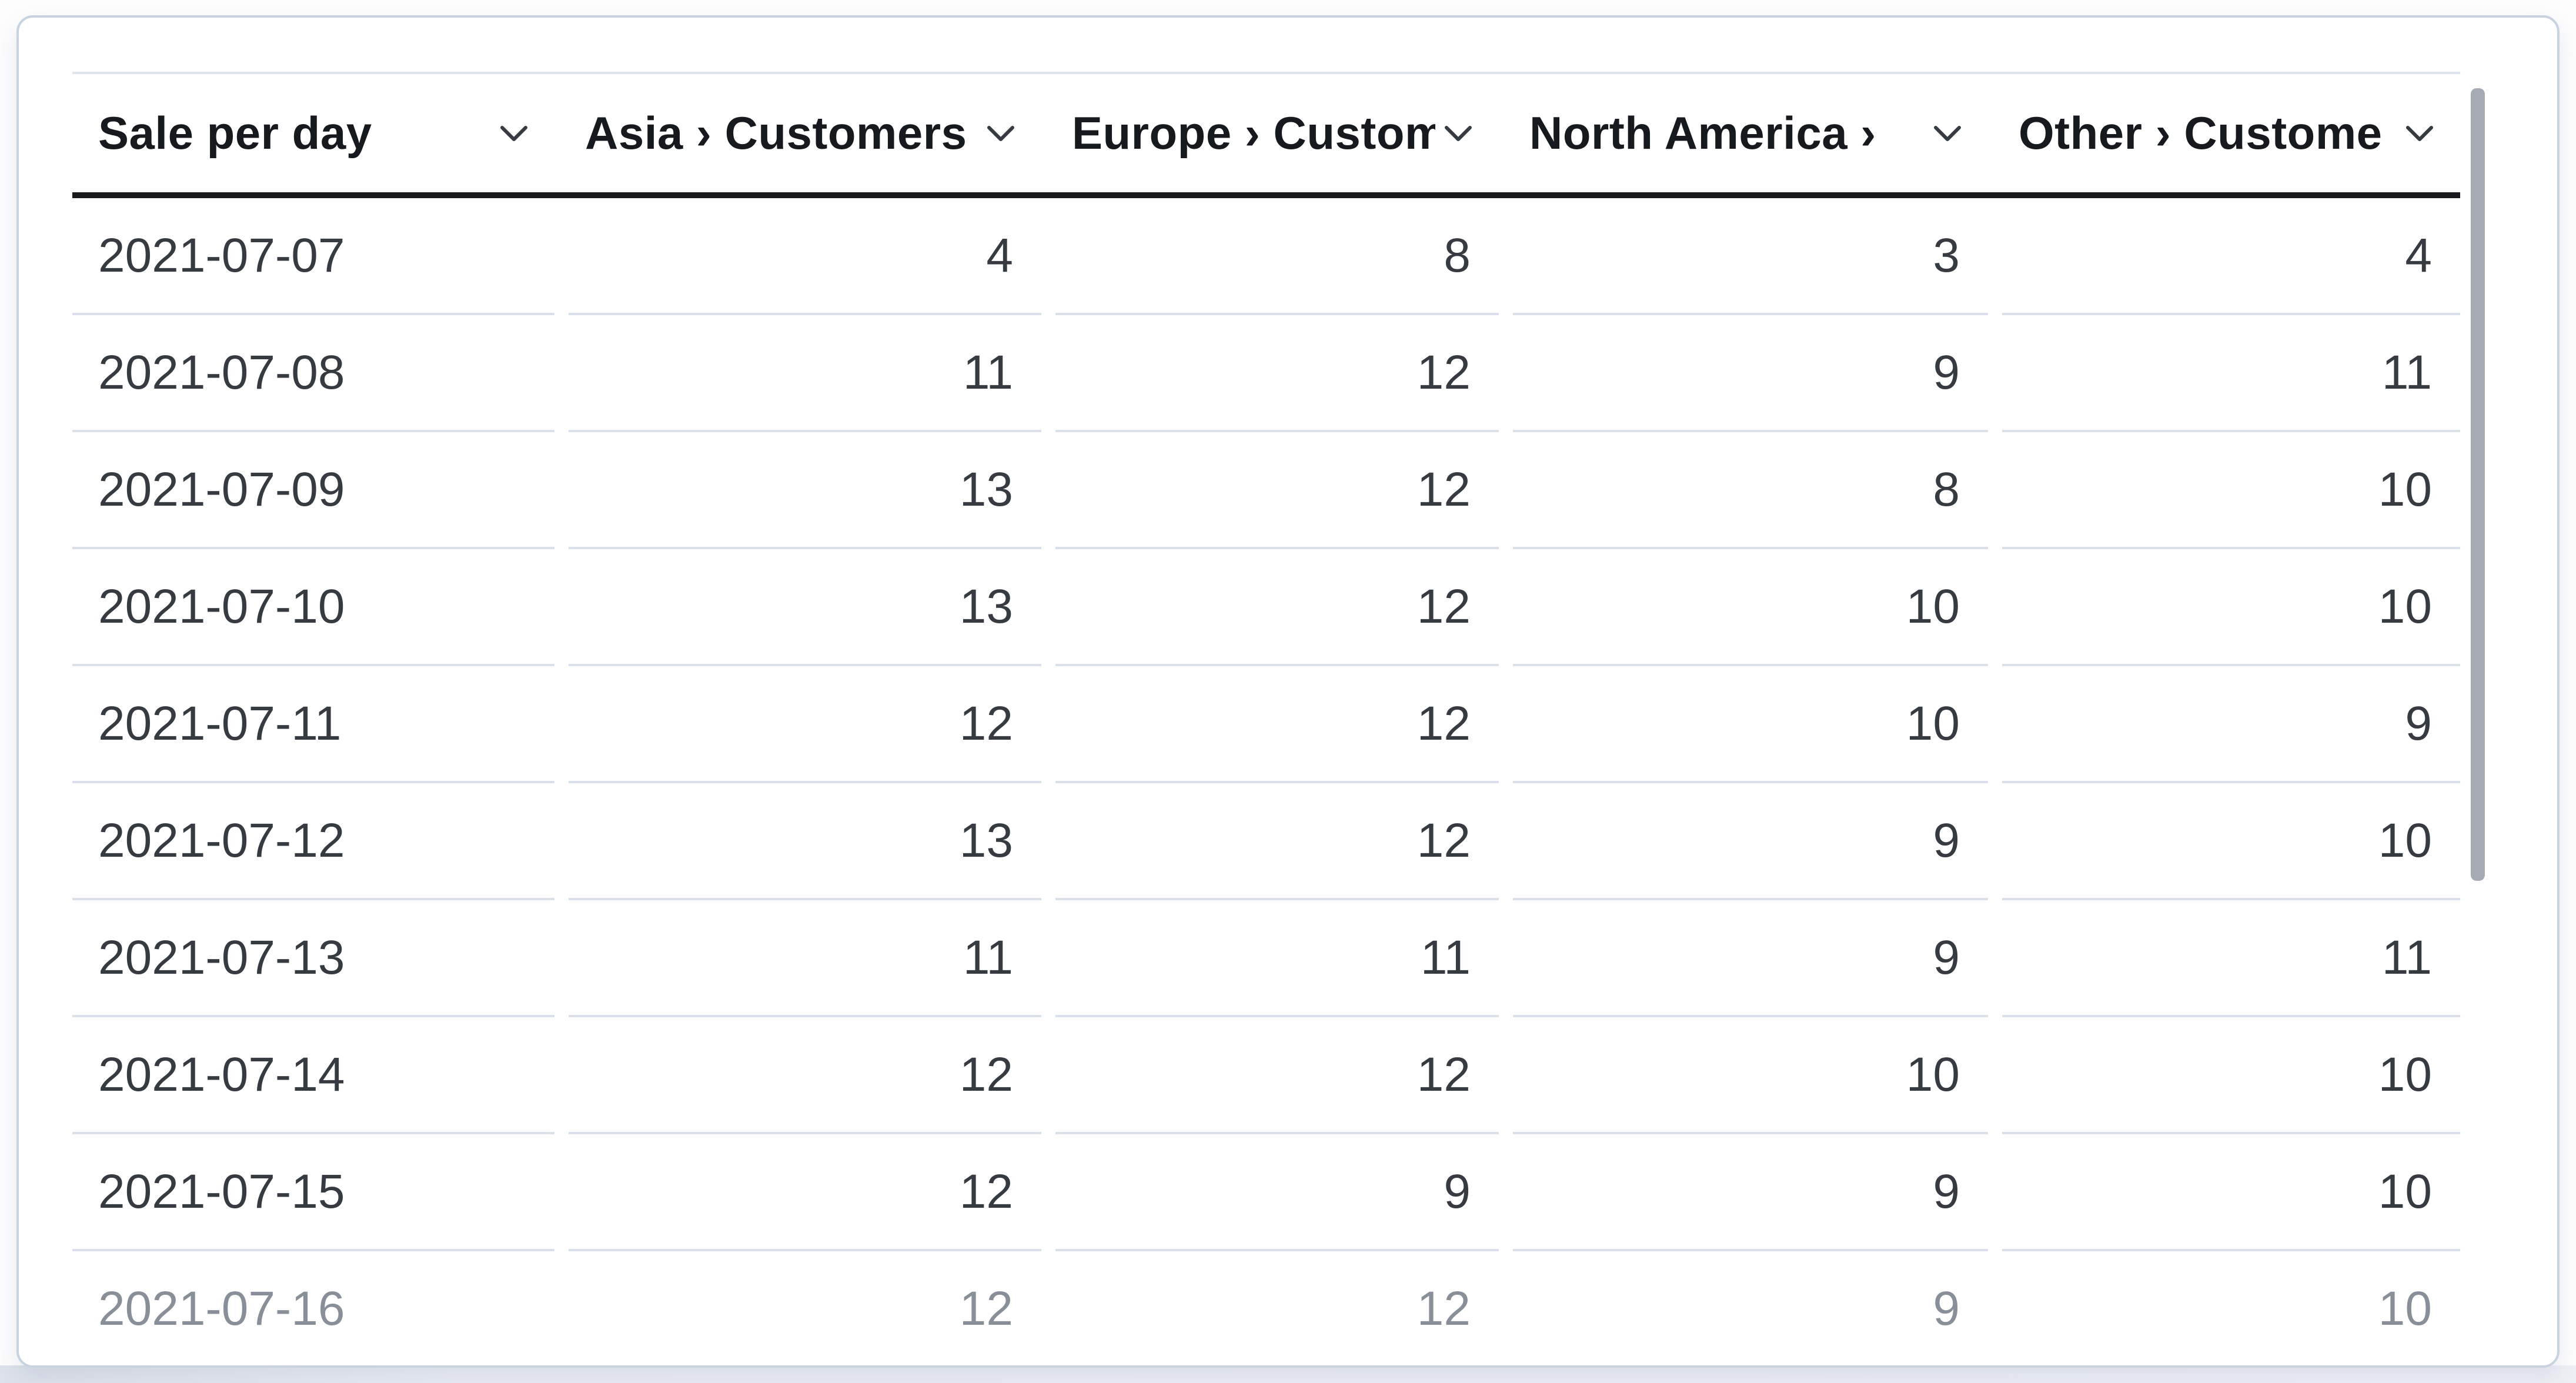  I want to click on table-row: 2021-07-15 12 9 9 10, so click(1266, 1192).